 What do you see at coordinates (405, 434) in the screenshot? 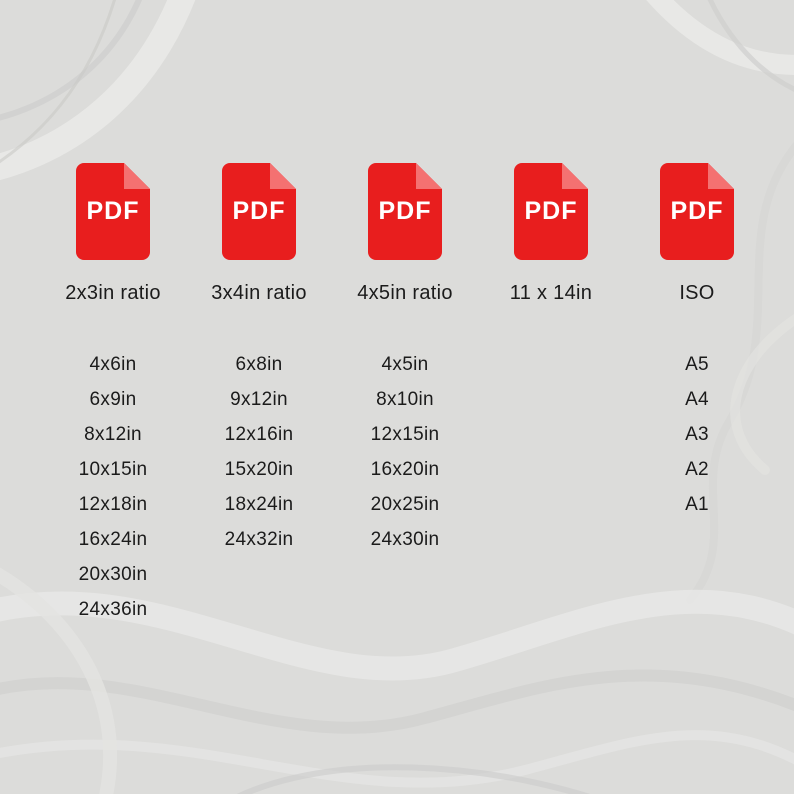
I see `size-item: 12x15in` at bounding box center [405, 434].